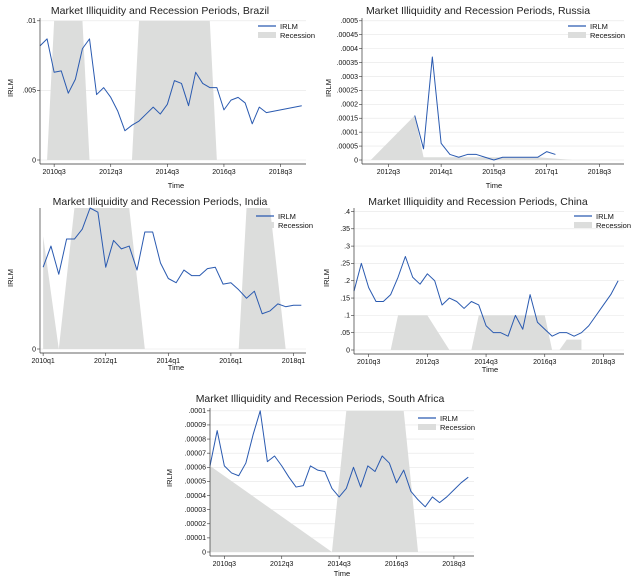 The height and width of the screenshot is (582, 638). I want to click on x-tick-label: 2015q3, so click(493, 172).